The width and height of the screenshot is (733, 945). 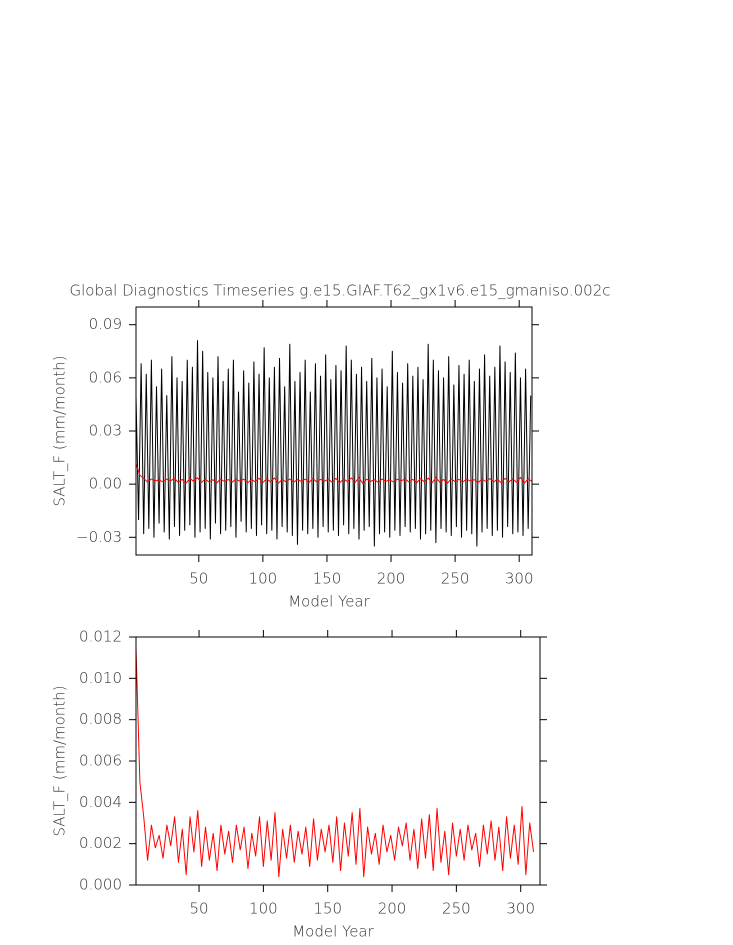 I want to click on y-tick-label: 0.006, so click(x=100, y=761).